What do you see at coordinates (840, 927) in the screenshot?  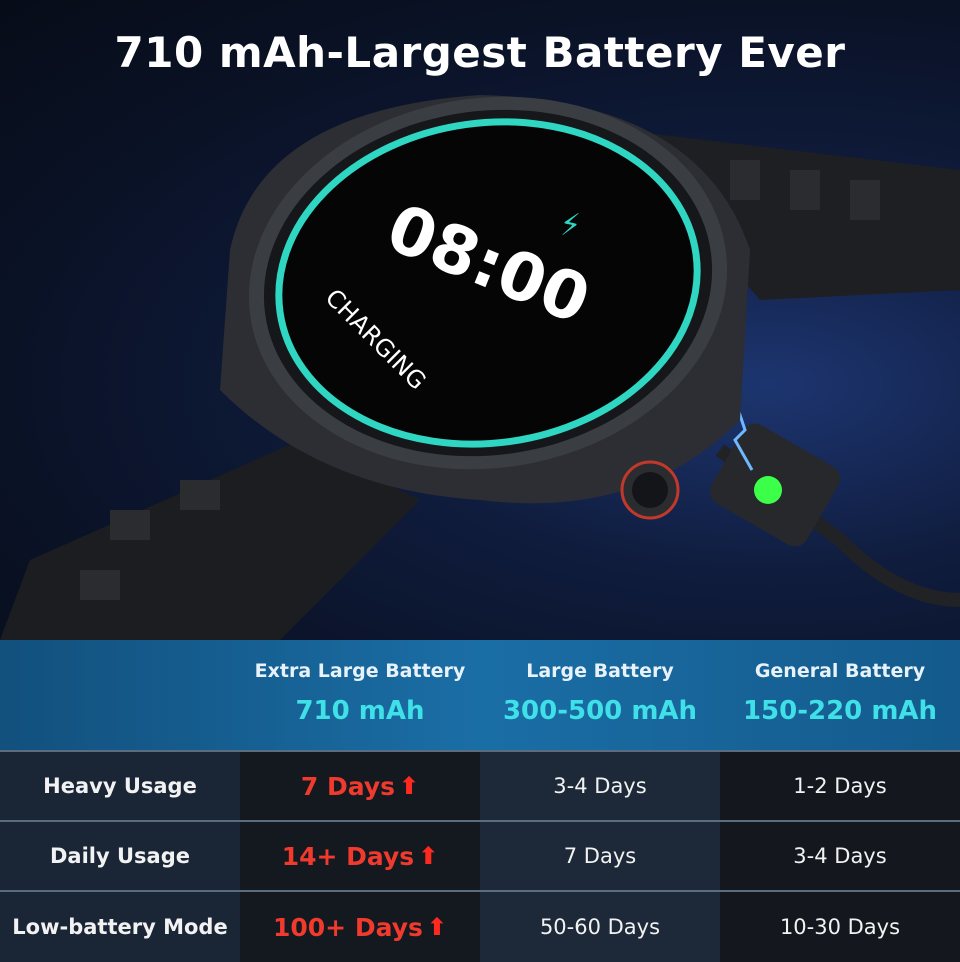 I see `table-cell: 10-30 Days` at bounding box center [840, 927].